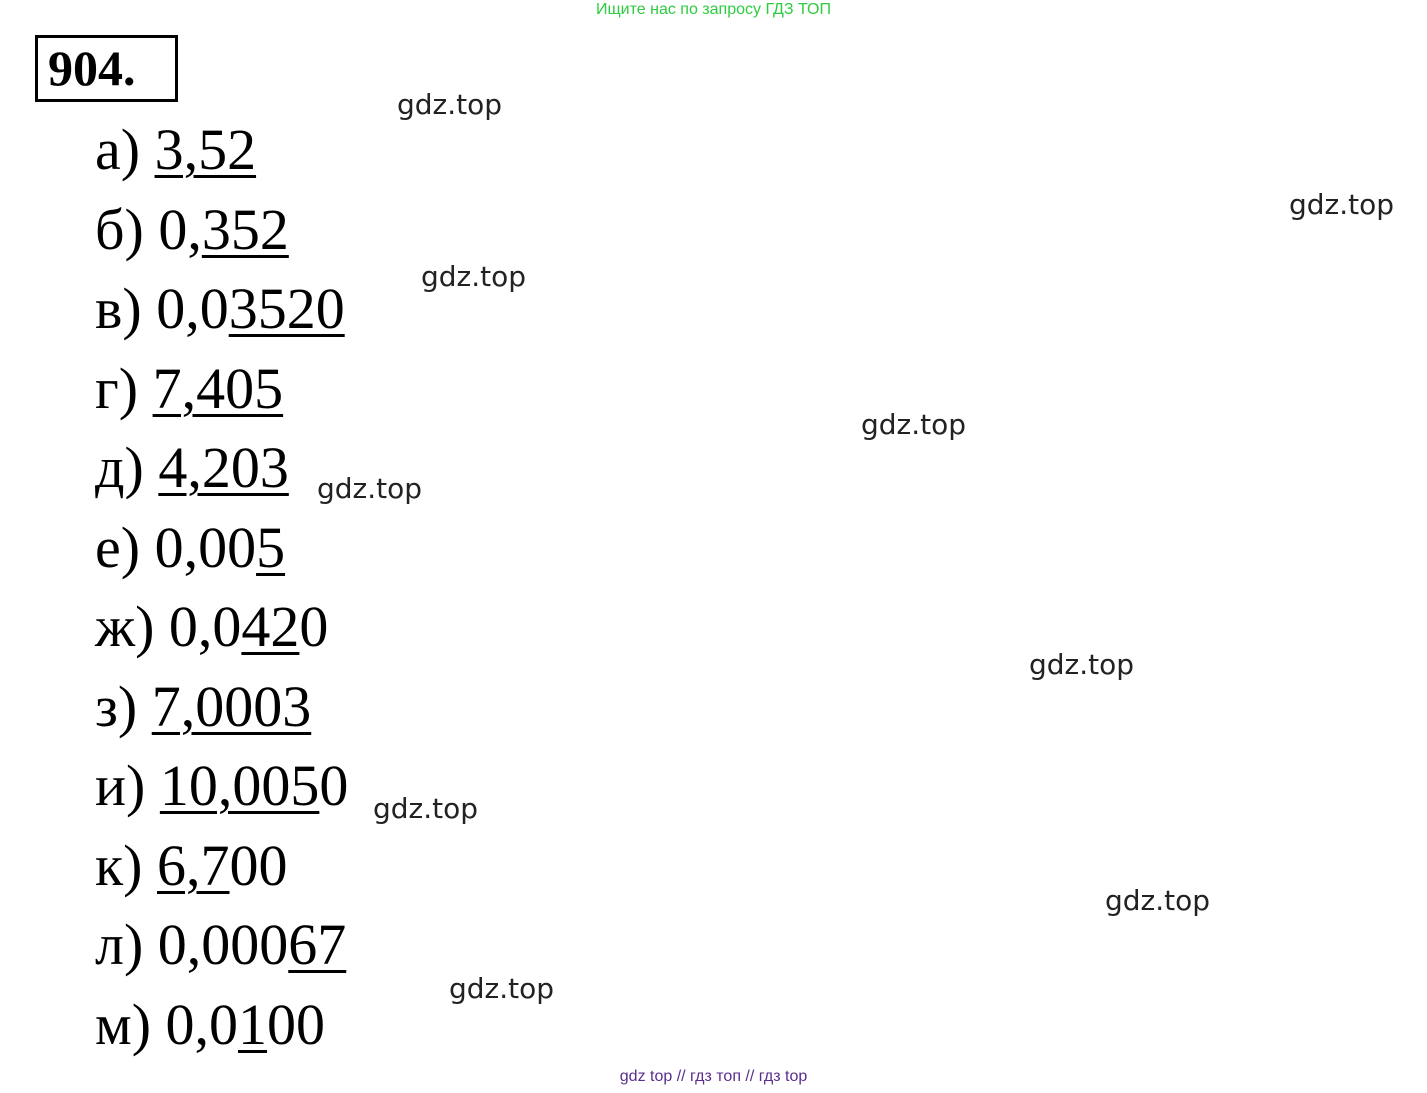 Image resolution: width=1427 pixels, height=1093 pixels. Describe the element at coordinates (123, 706) in the screenshot. I see `answer-label: з)` at that location.